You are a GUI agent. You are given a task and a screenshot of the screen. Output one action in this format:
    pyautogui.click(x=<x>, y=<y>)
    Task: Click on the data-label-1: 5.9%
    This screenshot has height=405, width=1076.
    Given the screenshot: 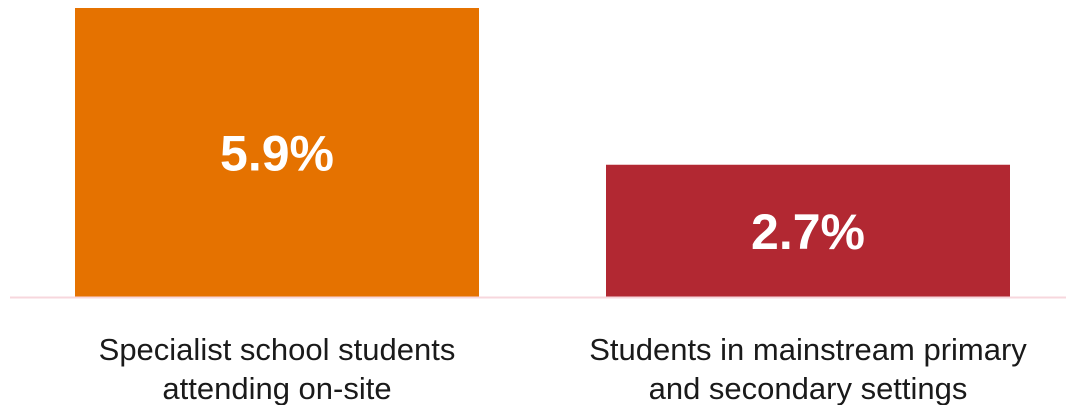 What is the action you would take?
    pyautogui.click(x=277, y=154)
    